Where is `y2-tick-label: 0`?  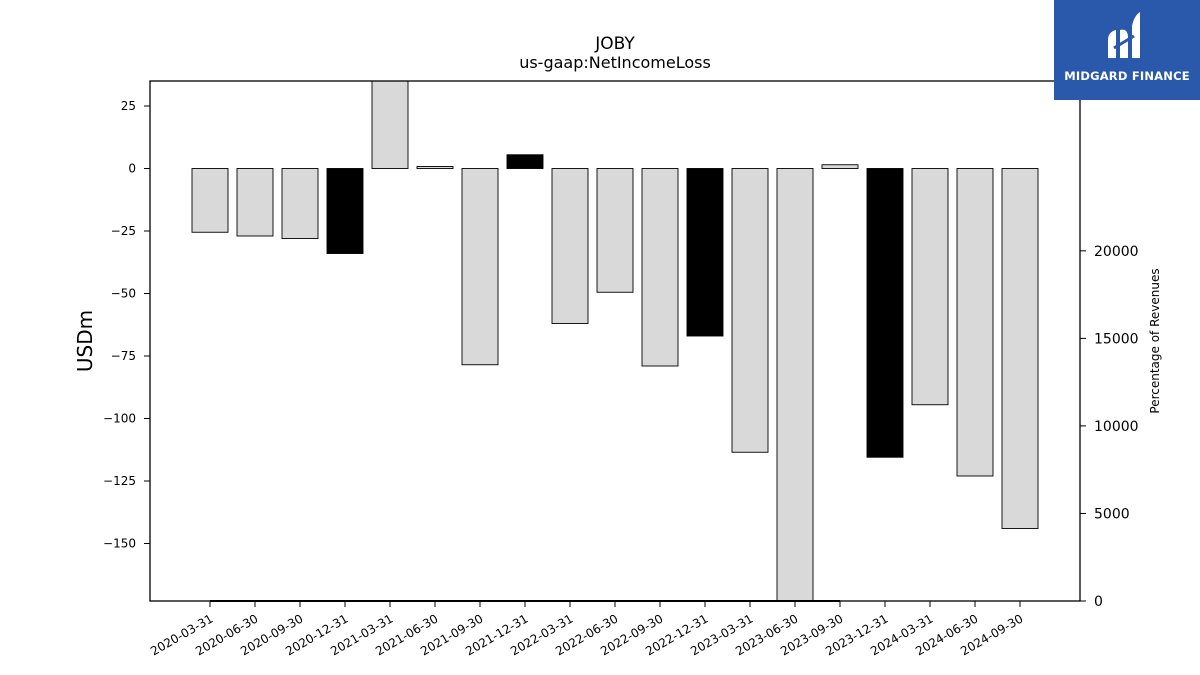 y2-tick-label: 0 is located at coordinates (1098, 602).